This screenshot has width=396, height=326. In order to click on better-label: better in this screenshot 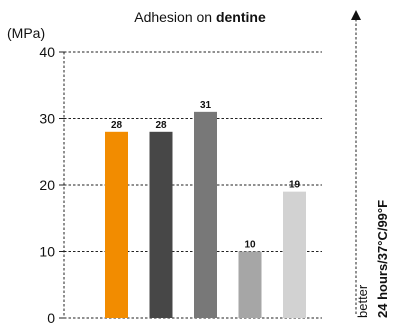, I will do `click(362, 301)`.